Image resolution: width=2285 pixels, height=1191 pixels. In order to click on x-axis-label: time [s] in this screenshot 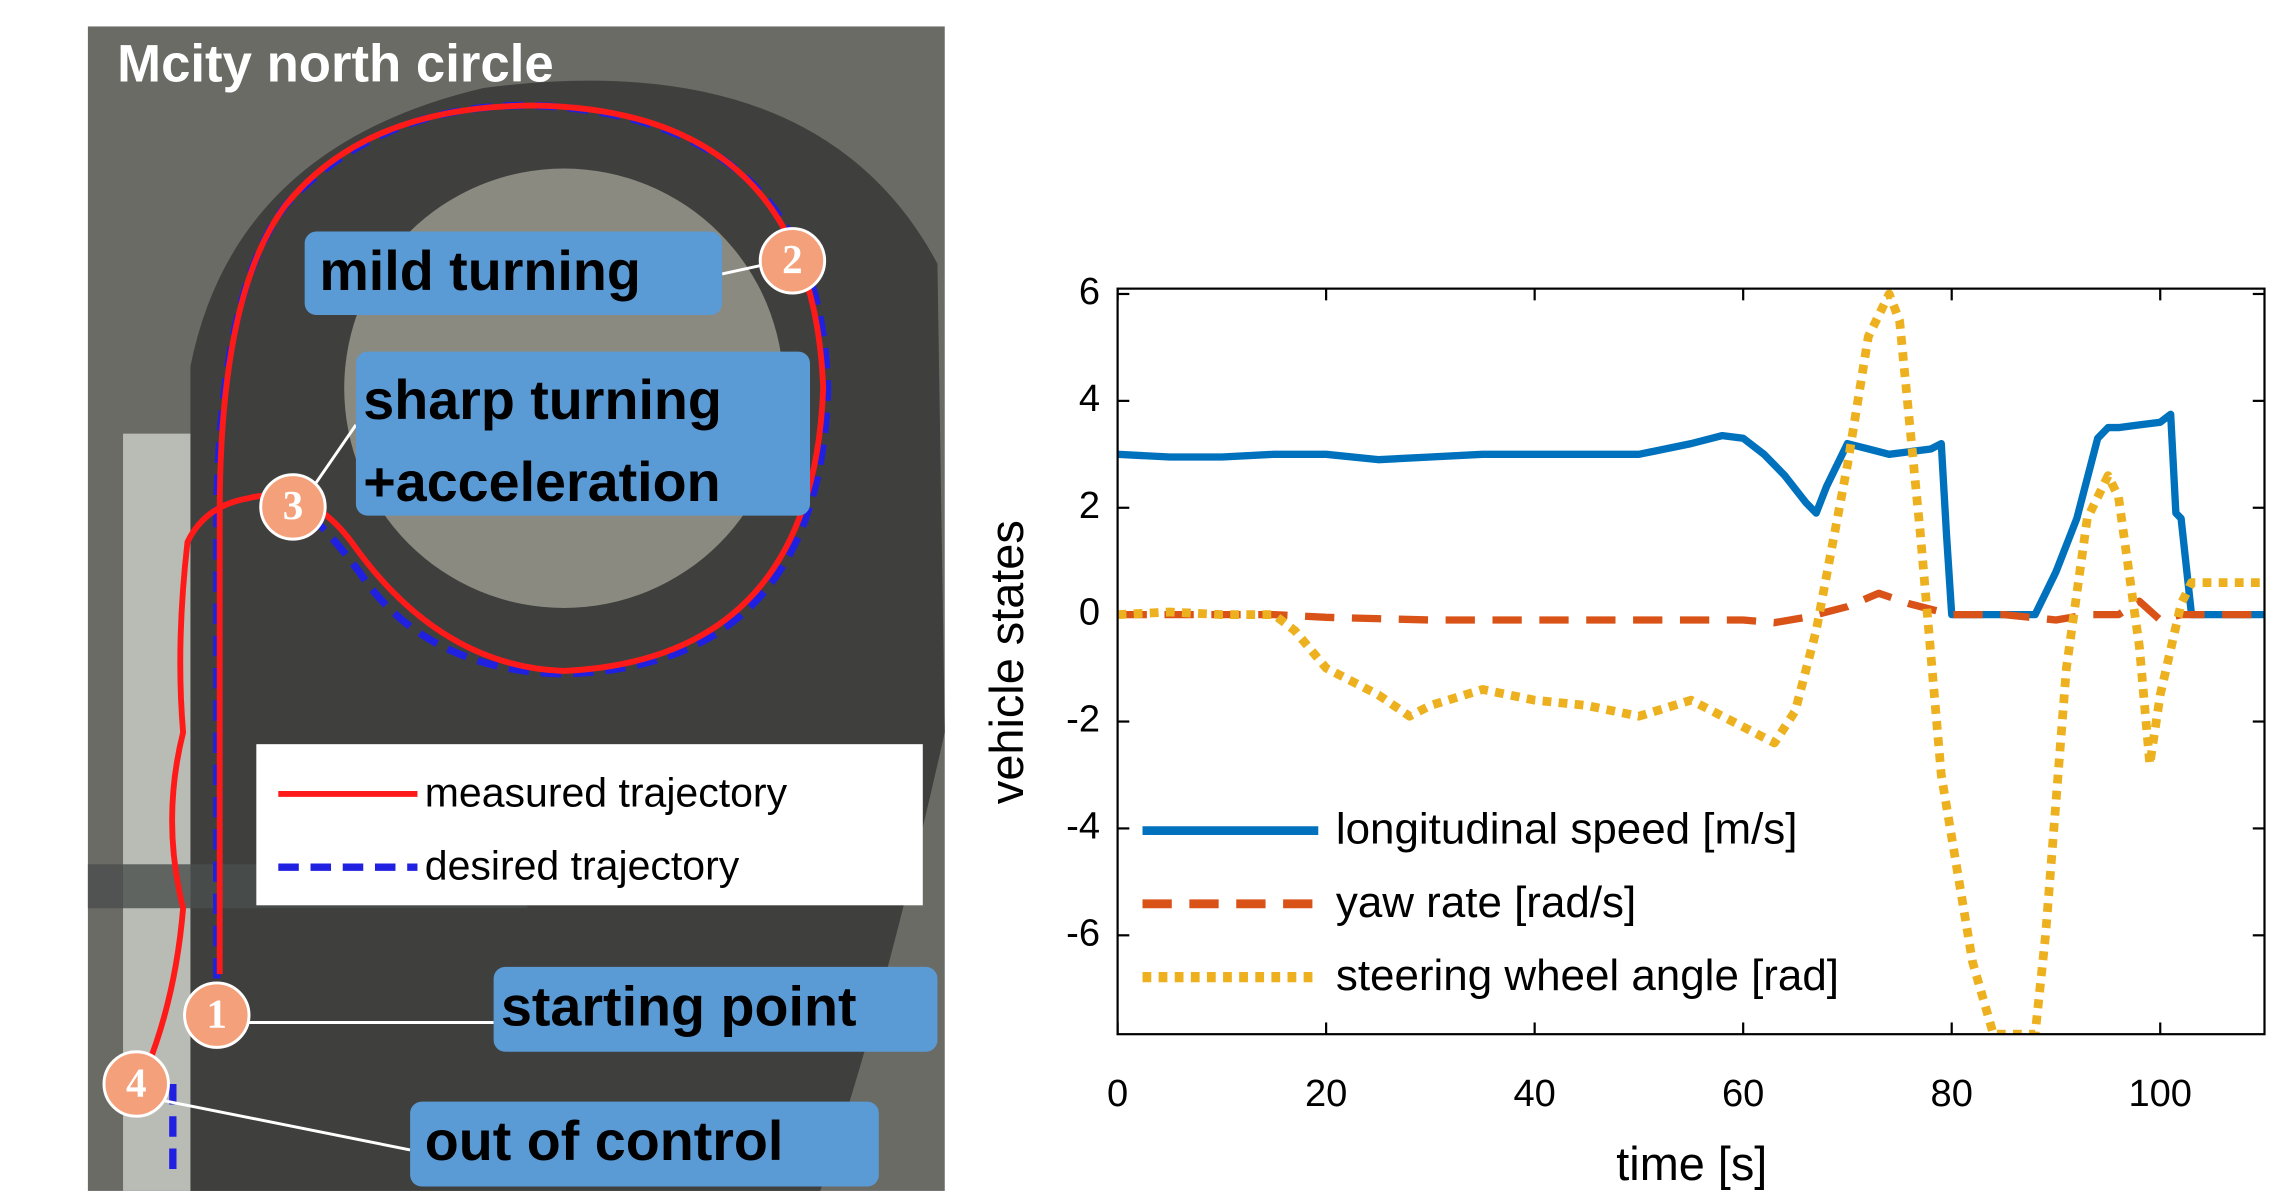, I will do `click(1691, 1164)`.